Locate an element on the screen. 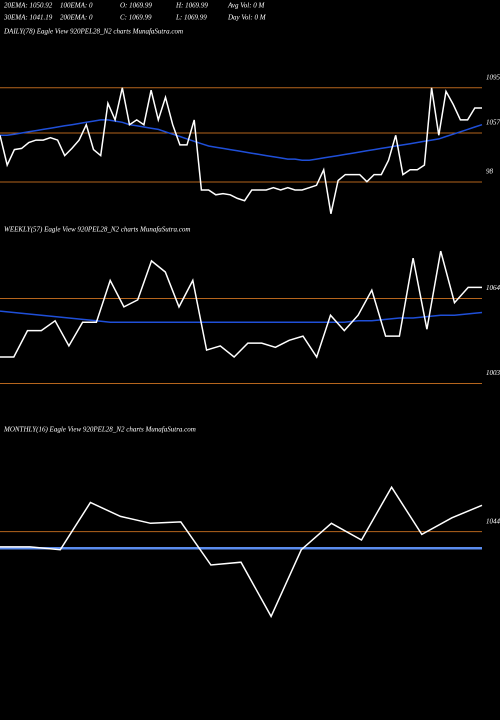 The image size is (500, 720). y-tick-label: 1003 is located at coordinates (493, 373).